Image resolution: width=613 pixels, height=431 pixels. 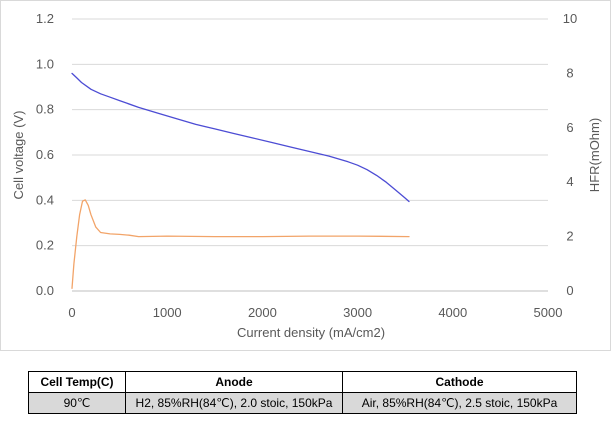 I want to click on header-cell-temp: Cell Temp(C), so click(x=77, y=382).